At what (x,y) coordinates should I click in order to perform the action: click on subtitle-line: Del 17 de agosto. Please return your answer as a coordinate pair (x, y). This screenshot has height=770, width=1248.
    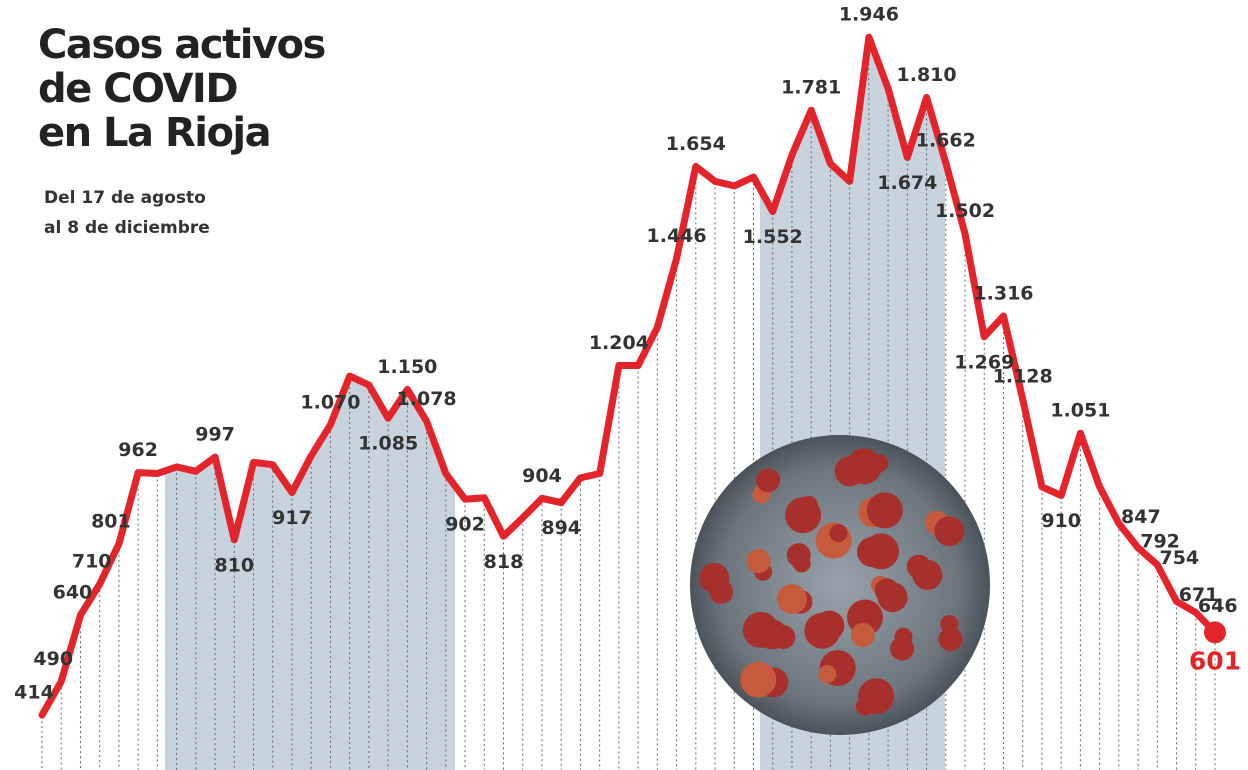
    Looking at the image, I should click on (125, 198).